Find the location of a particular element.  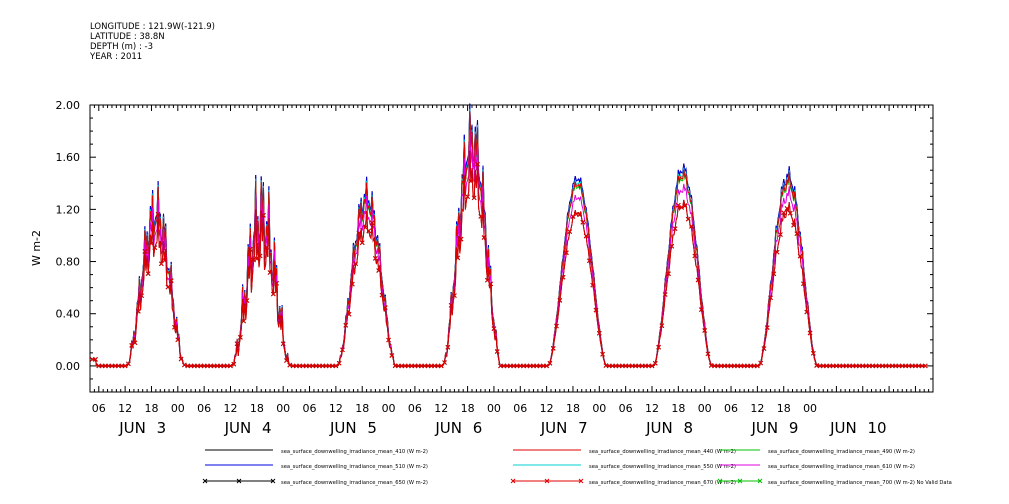

y-axis-label: W m-2 is located at coordinates (36, 248).